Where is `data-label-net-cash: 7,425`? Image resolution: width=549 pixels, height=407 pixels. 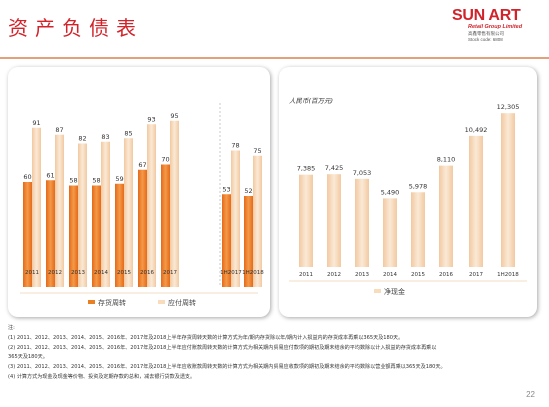 data-label-net-cash: 7,425 is located at coordinates (334, 168).